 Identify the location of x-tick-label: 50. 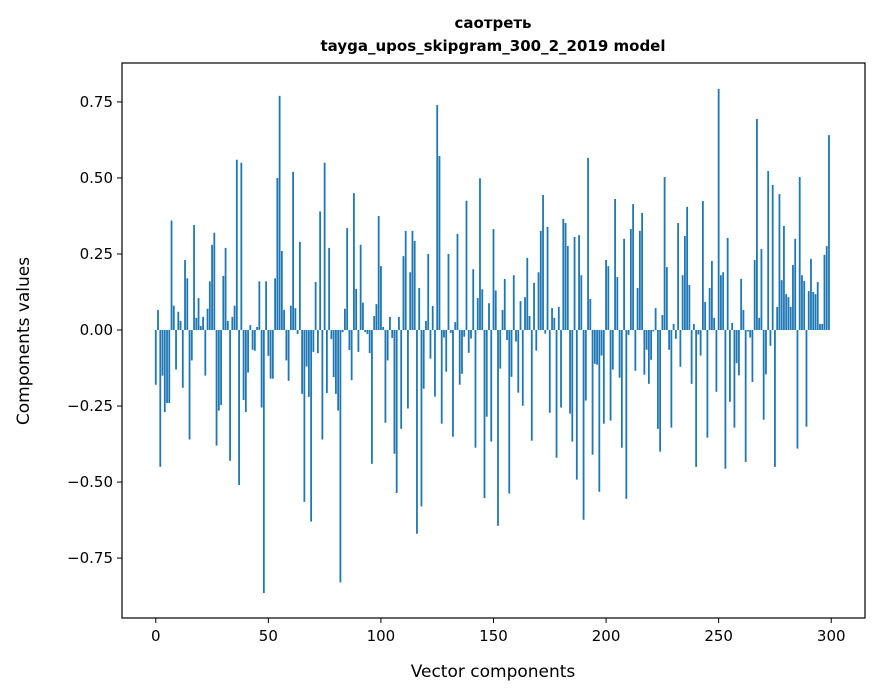
(268, 636).